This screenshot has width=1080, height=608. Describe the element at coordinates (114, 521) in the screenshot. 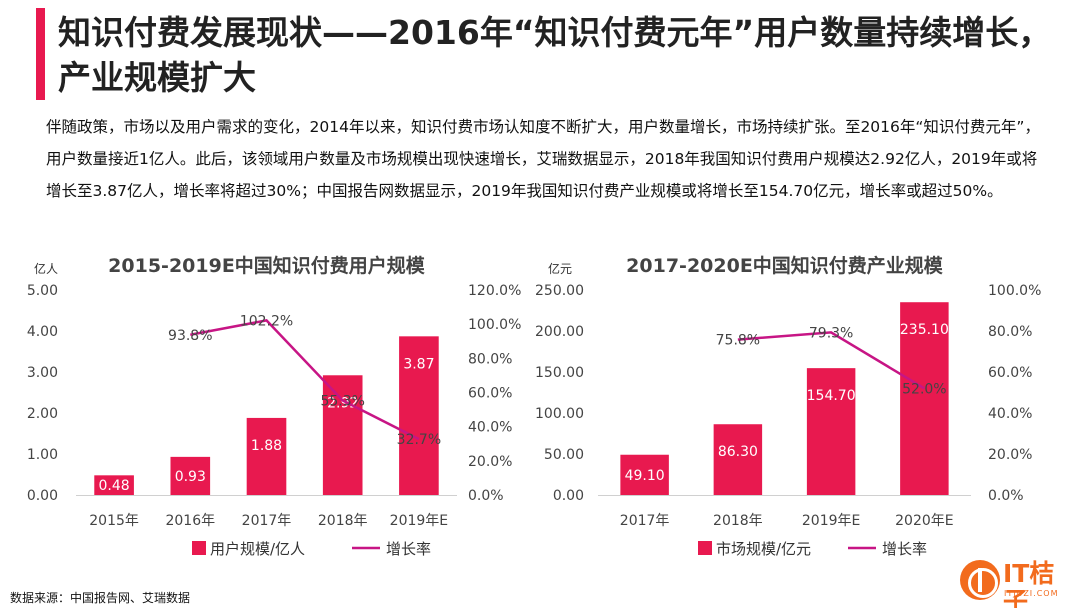

I see `x-axis-tick: 2015年` at that location.